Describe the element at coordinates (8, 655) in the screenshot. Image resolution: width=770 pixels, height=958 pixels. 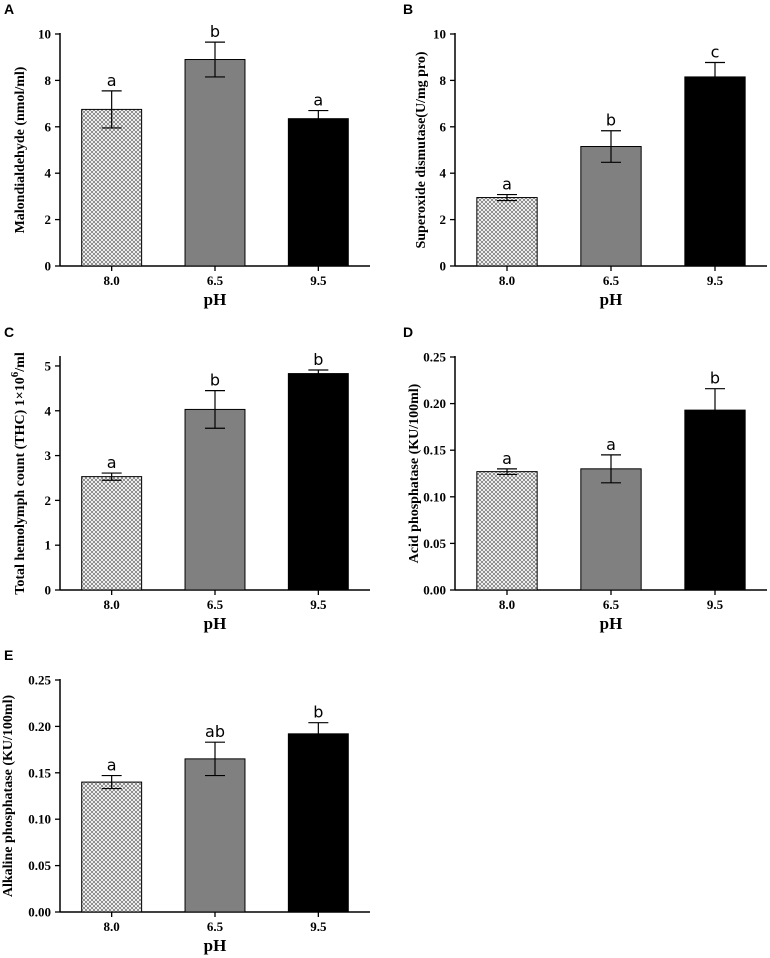
I see `panel-letter: E` at that location.